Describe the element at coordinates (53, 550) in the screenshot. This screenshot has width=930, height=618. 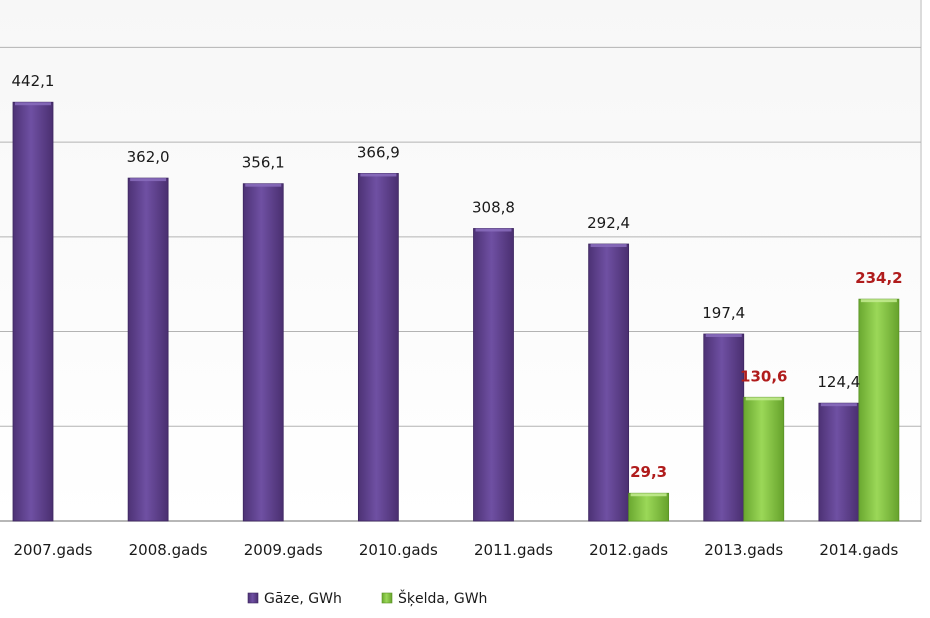
I see `category-label: 2007.gads` at that location.